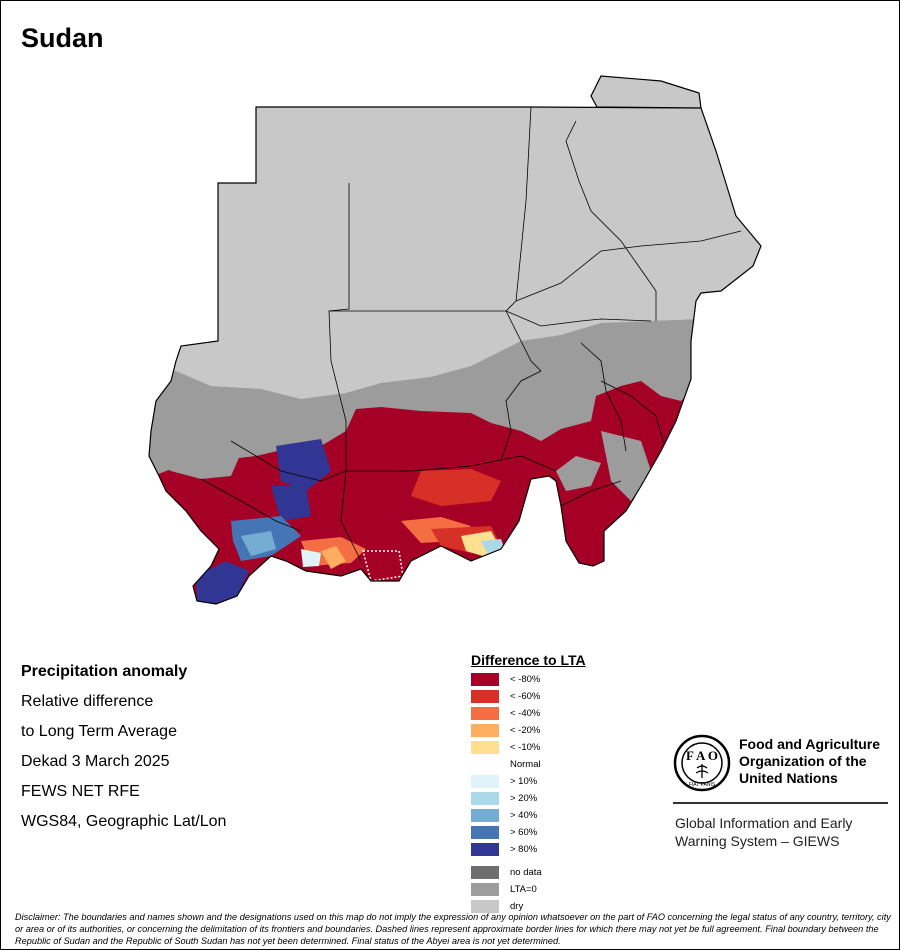 This screenshot has width=900, height=950. I want to click on info-line-5: WGS84, Geographic Lat/Lon, so click(124, 821).